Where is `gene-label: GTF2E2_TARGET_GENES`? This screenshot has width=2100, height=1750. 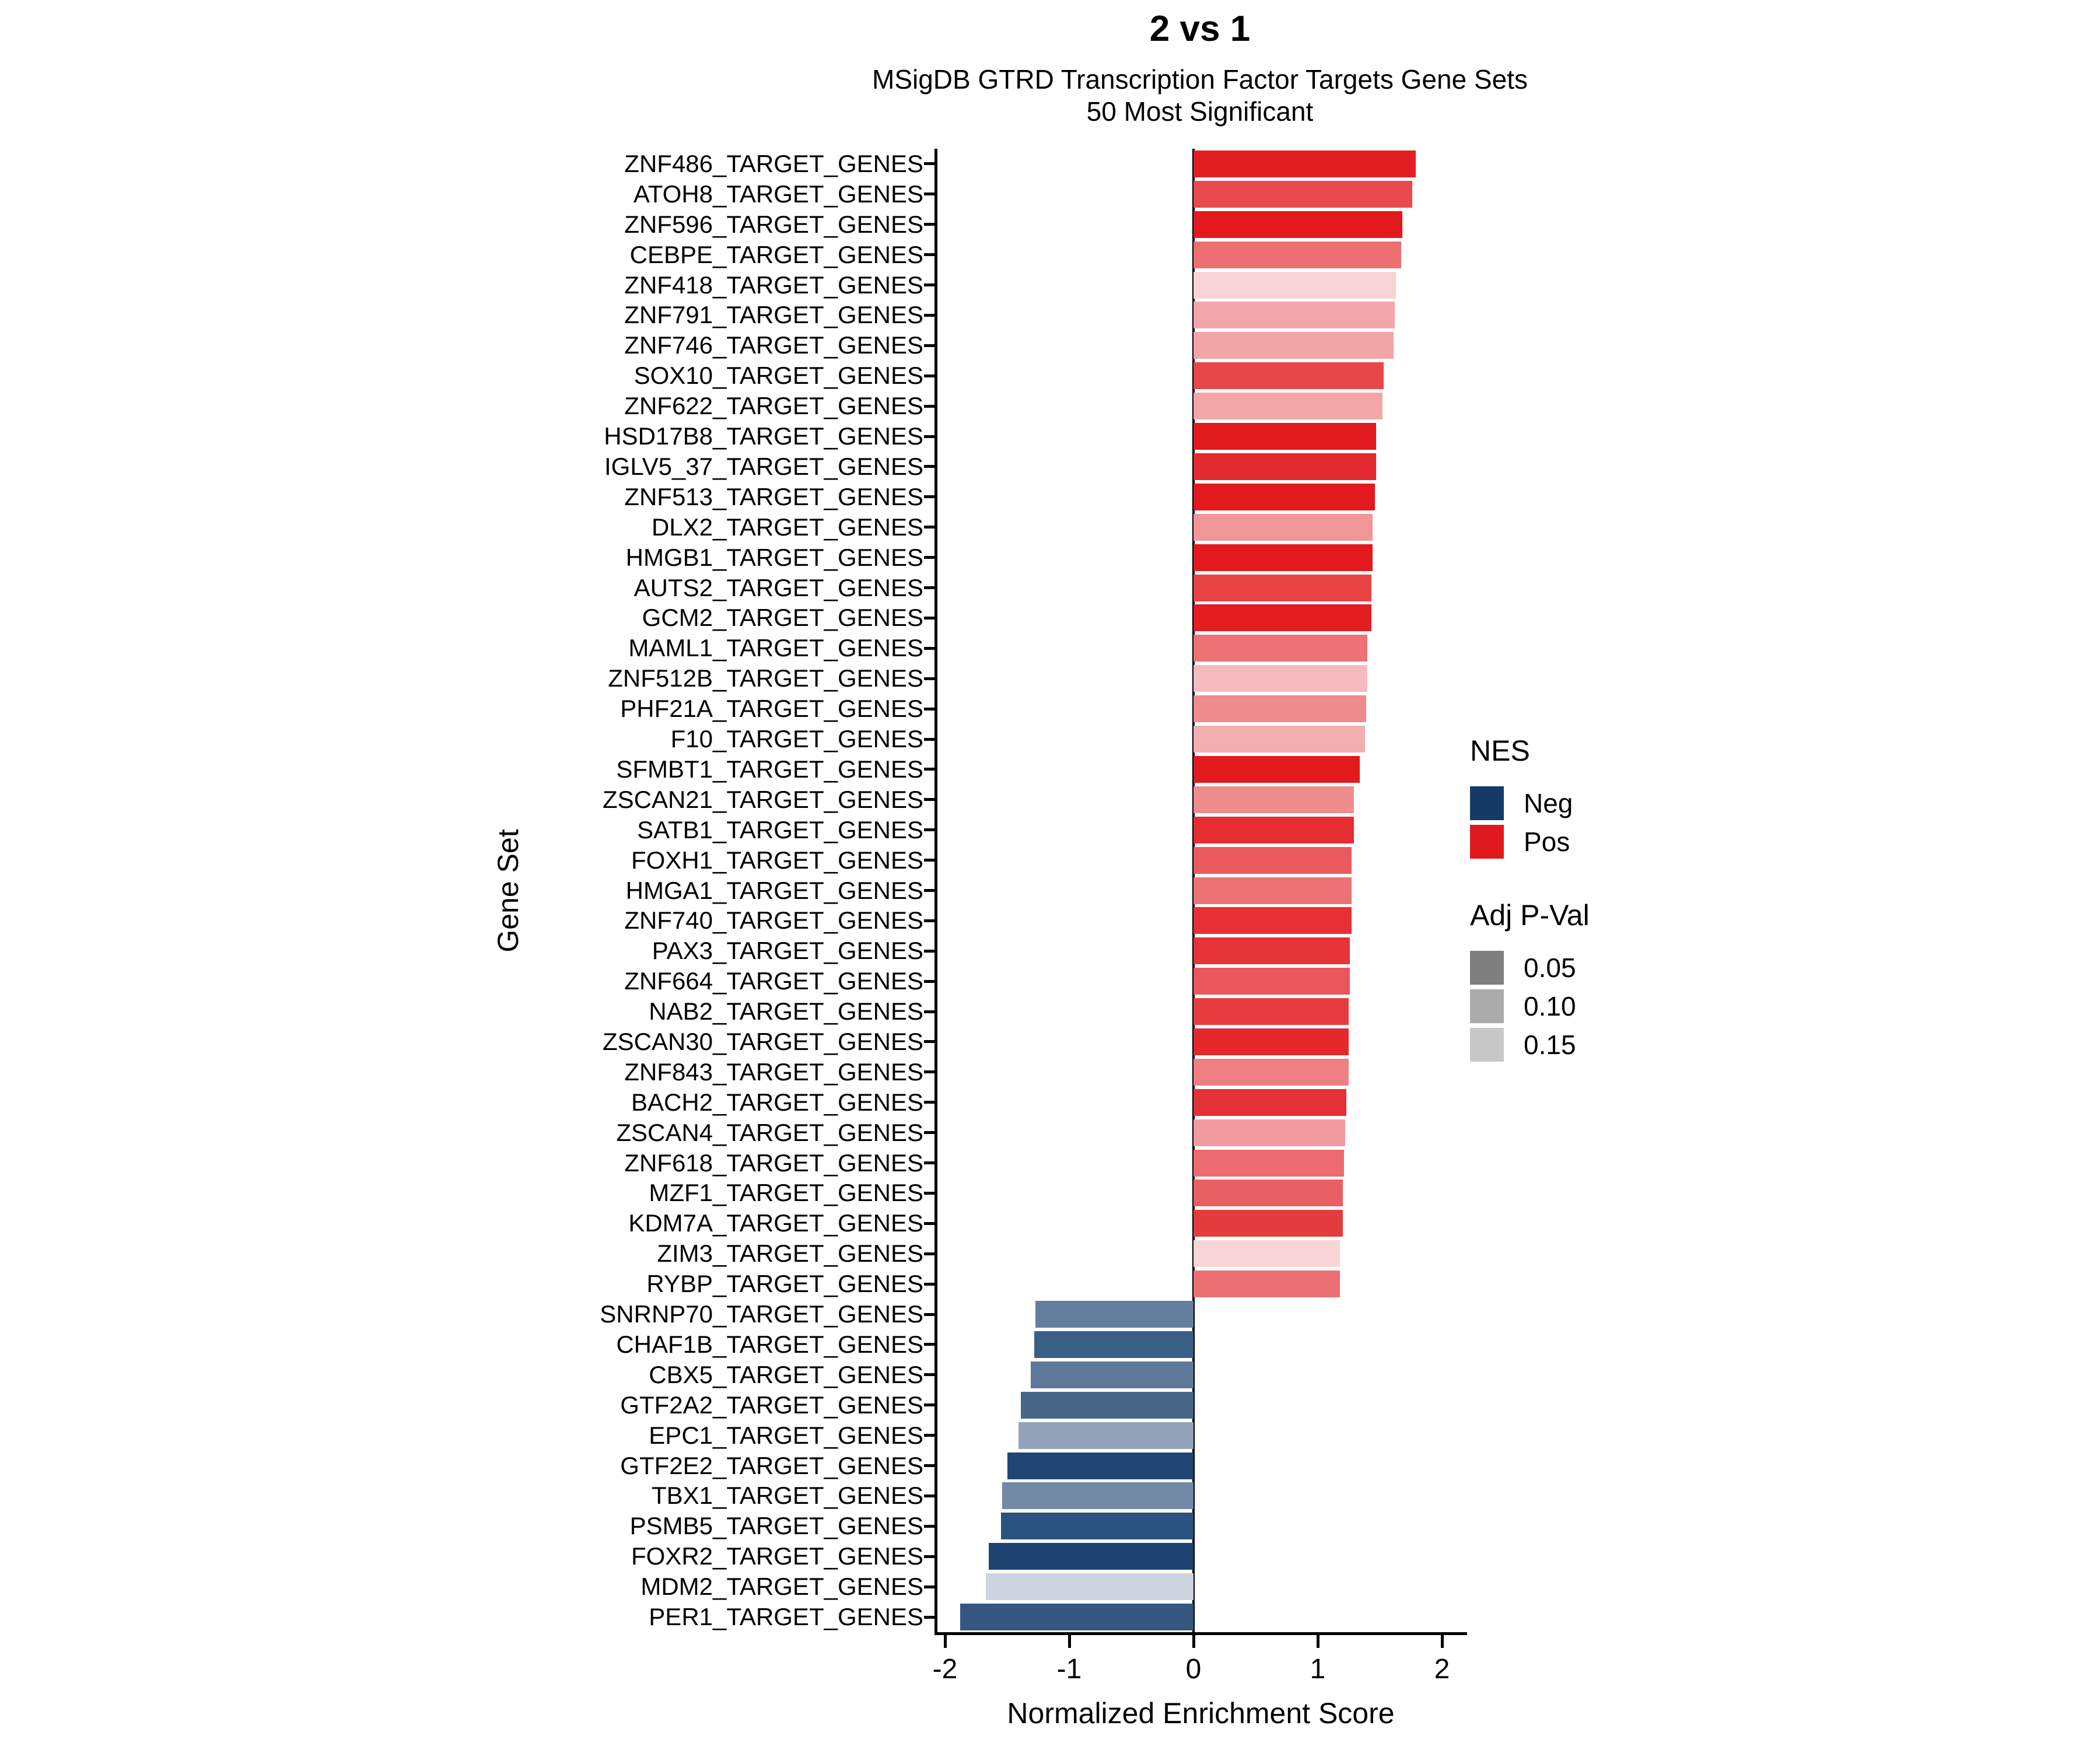 gene-label: GTF2E2_TARGET_GENES is located at coordinates (771, 1465).